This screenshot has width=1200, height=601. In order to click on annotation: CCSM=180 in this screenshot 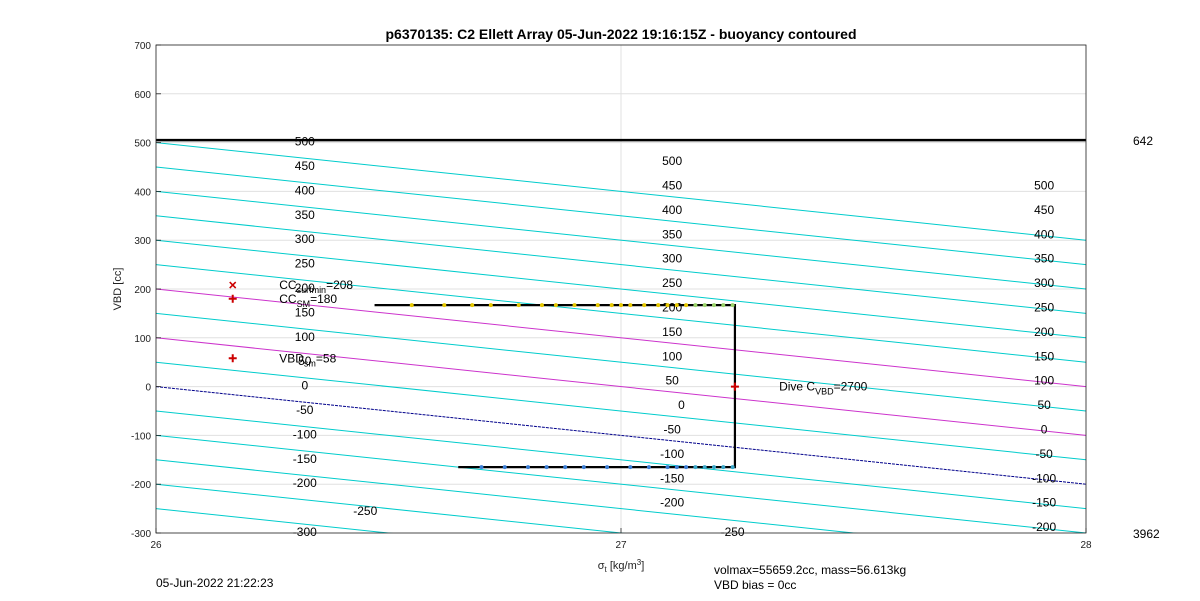, I will do `click(308, 300)`.